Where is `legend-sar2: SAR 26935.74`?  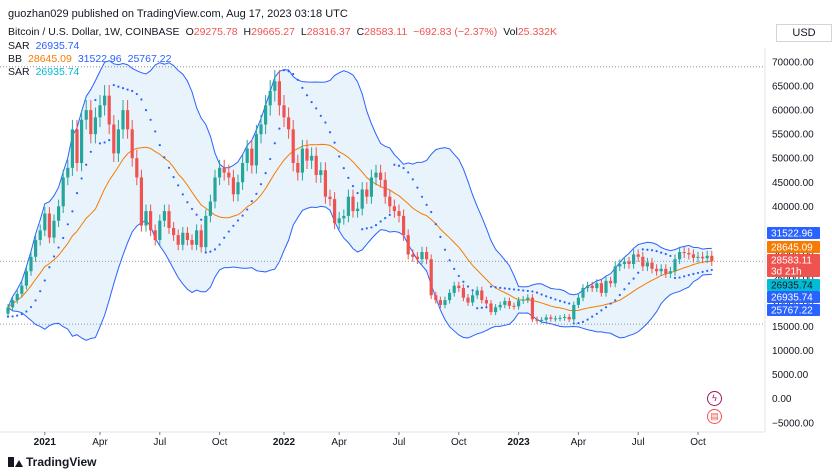
legend-sar2: SAR 26935.74 is located at coordinates (44, 72).